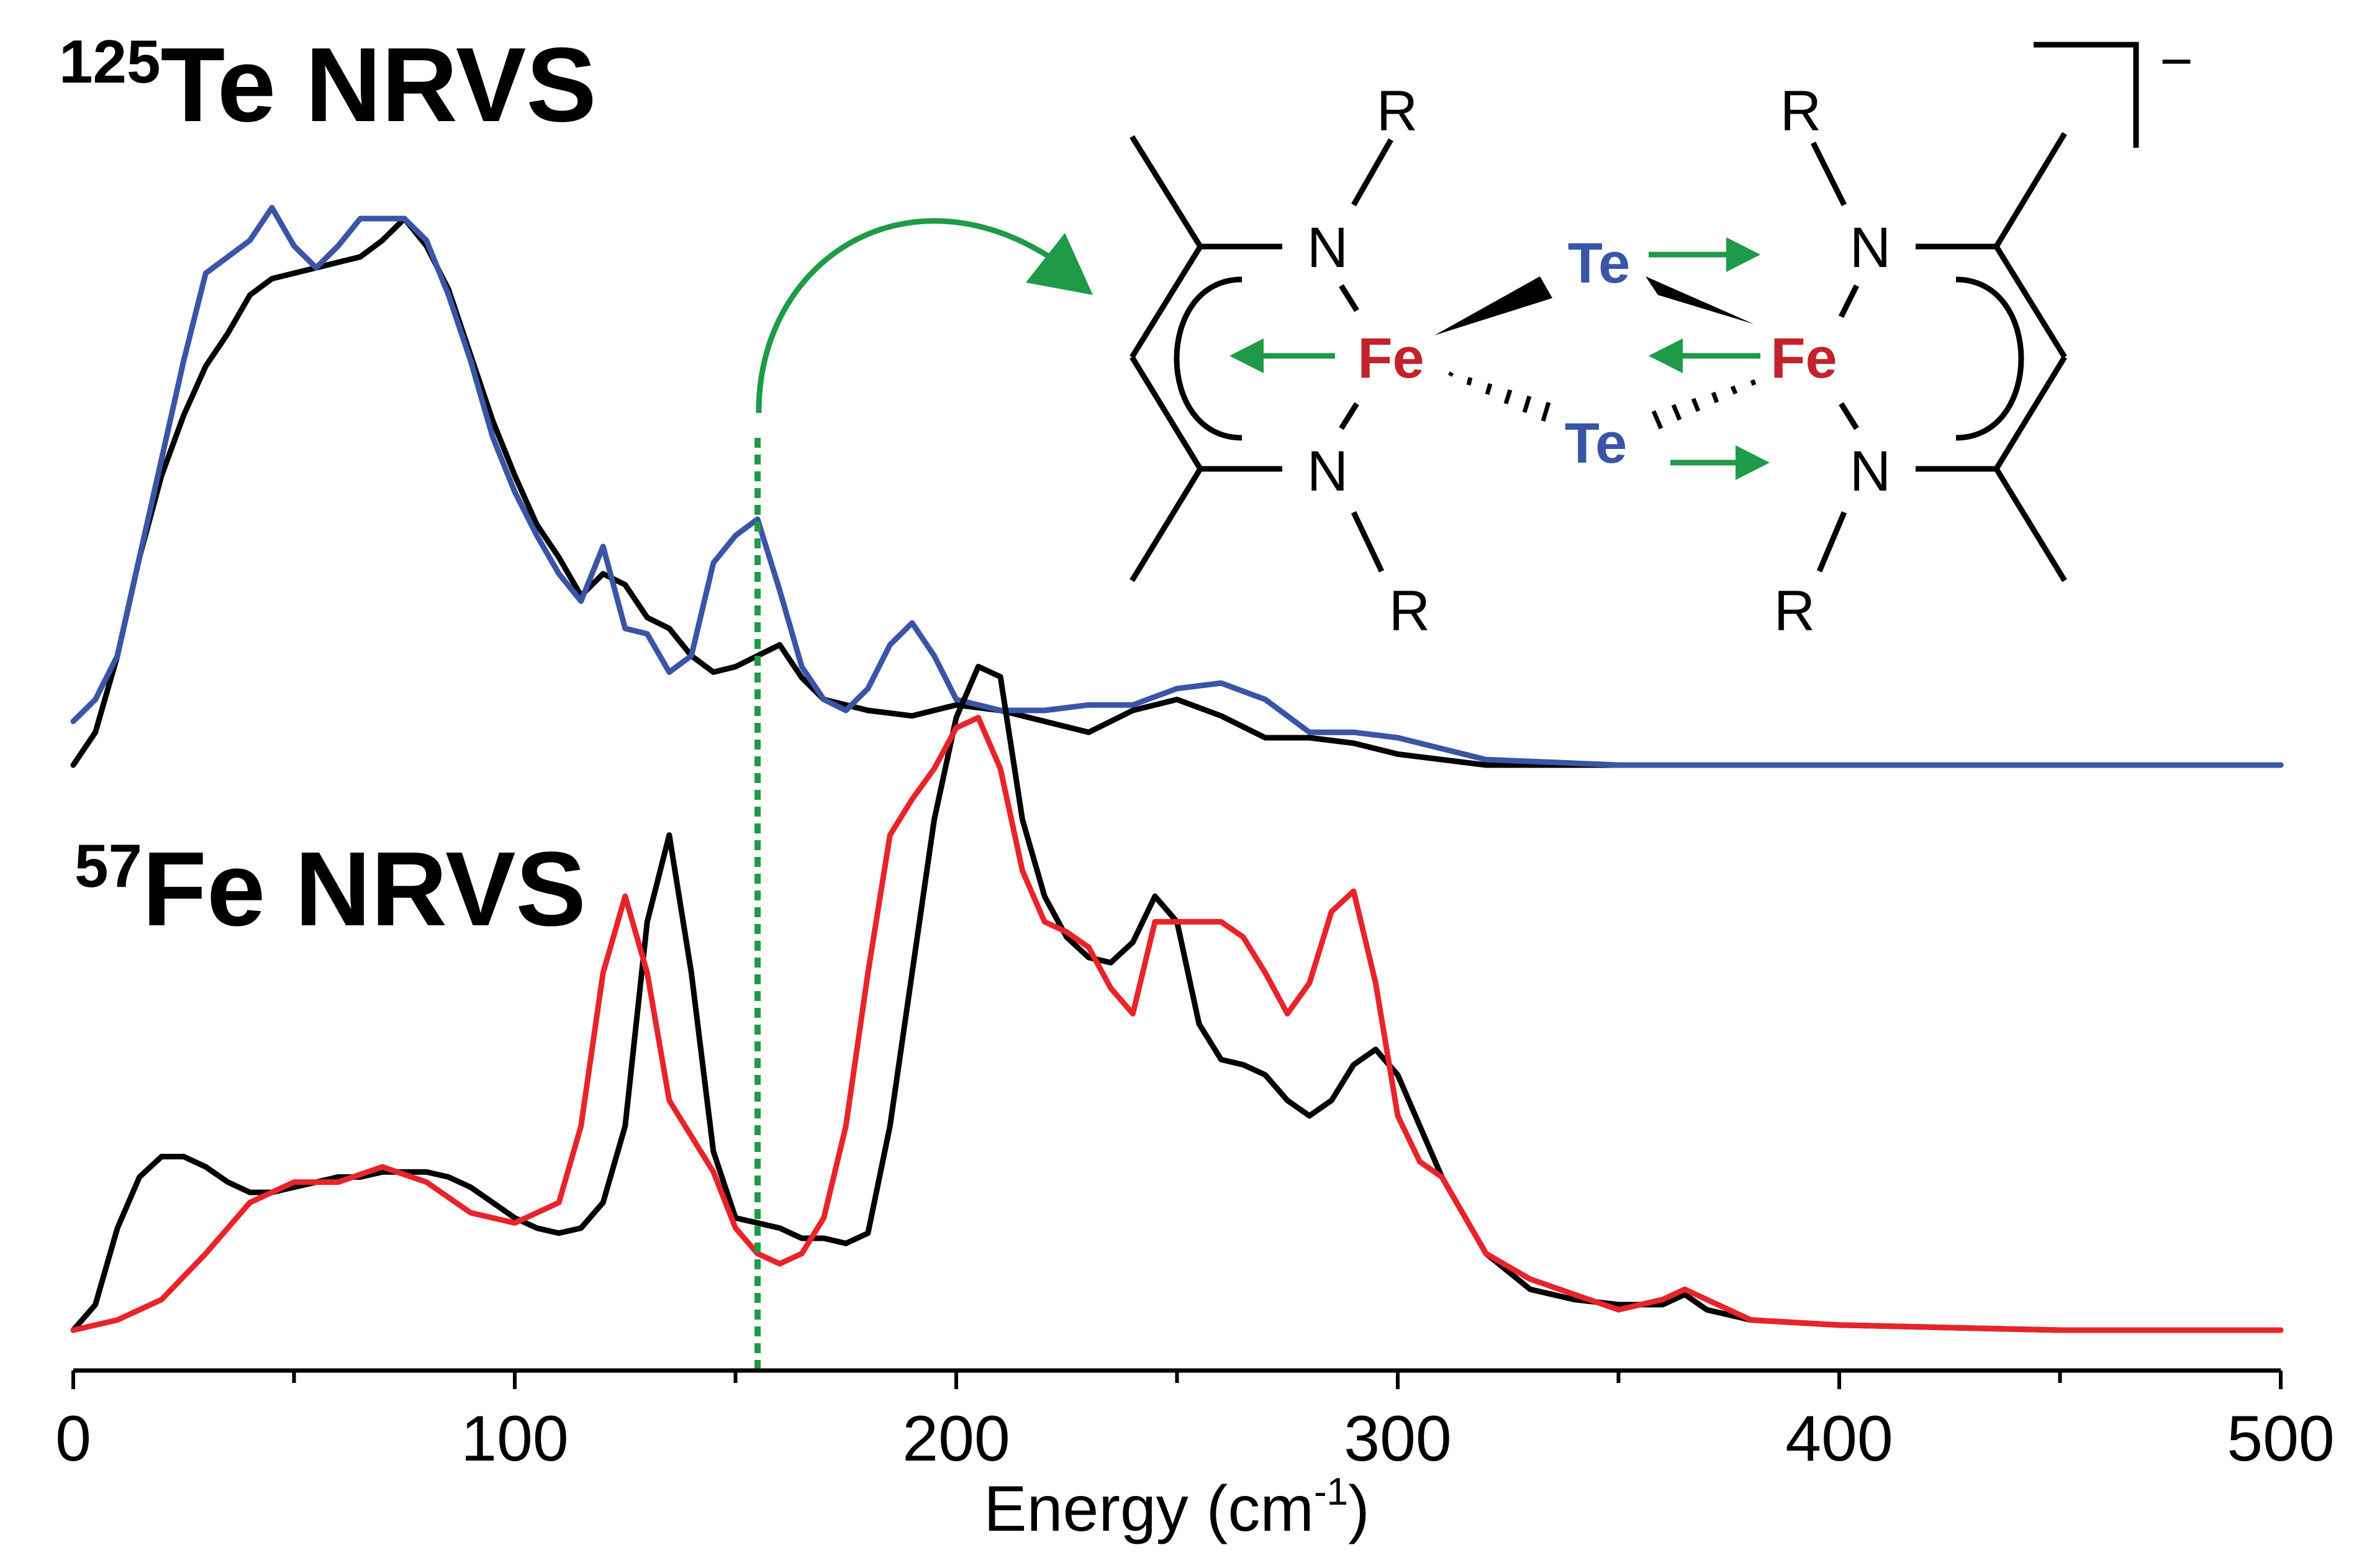 The height and width of the screenshot is (1568, 2354). What do you see at coordinates (1331, 1492) in the screenshot?
I see `x-axis-title-superscript: -1` at bounding box center [1331, 1492].